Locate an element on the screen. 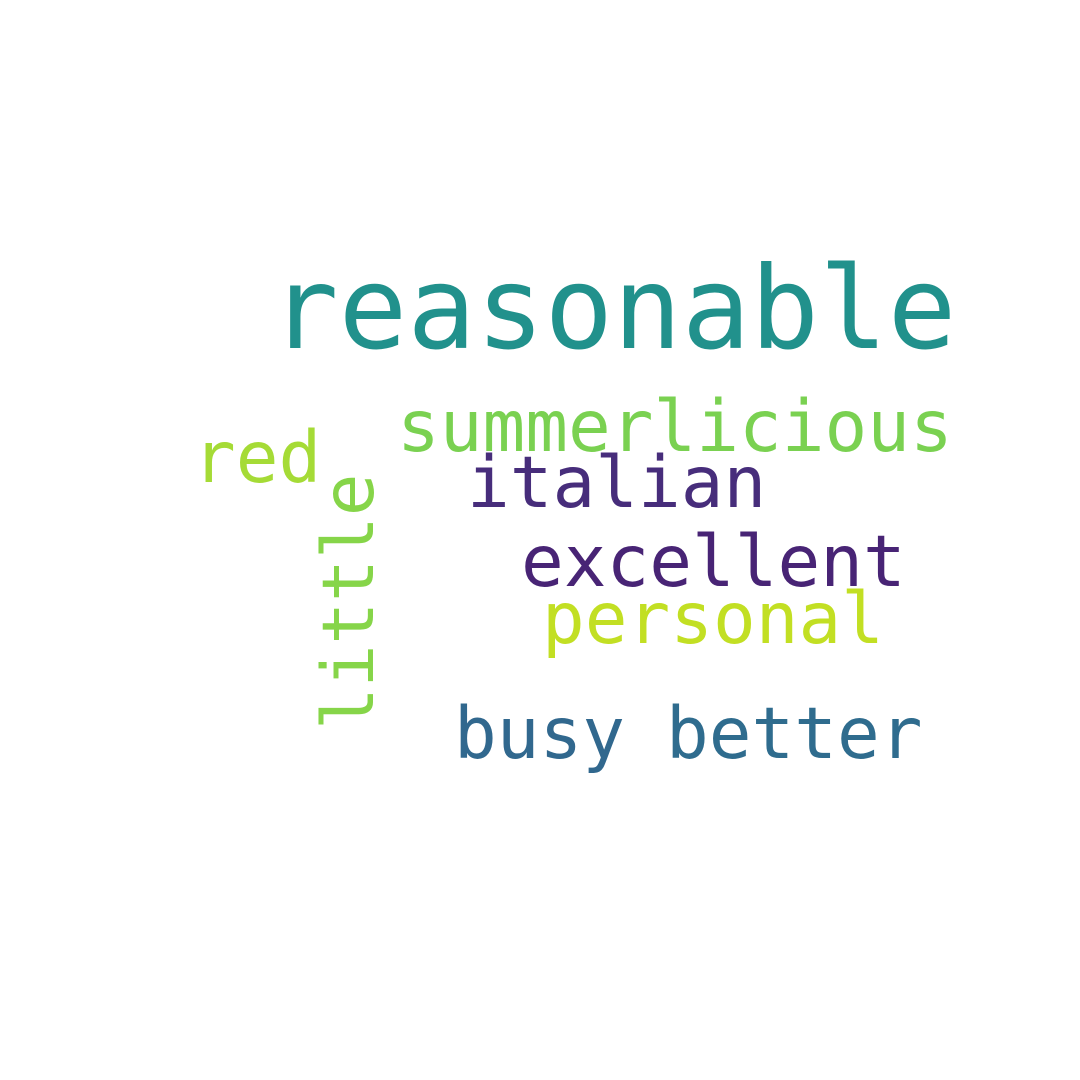 This screenshot has width=1080, height=1080. word-reasonable: reasonable is located at coordinates (613, 308).